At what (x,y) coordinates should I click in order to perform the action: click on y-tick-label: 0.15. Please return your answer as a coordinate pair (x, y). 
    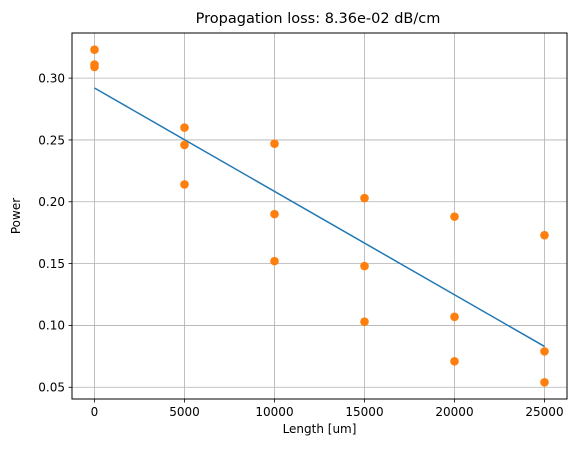
    Looking at the image, I should click on (51, 264).